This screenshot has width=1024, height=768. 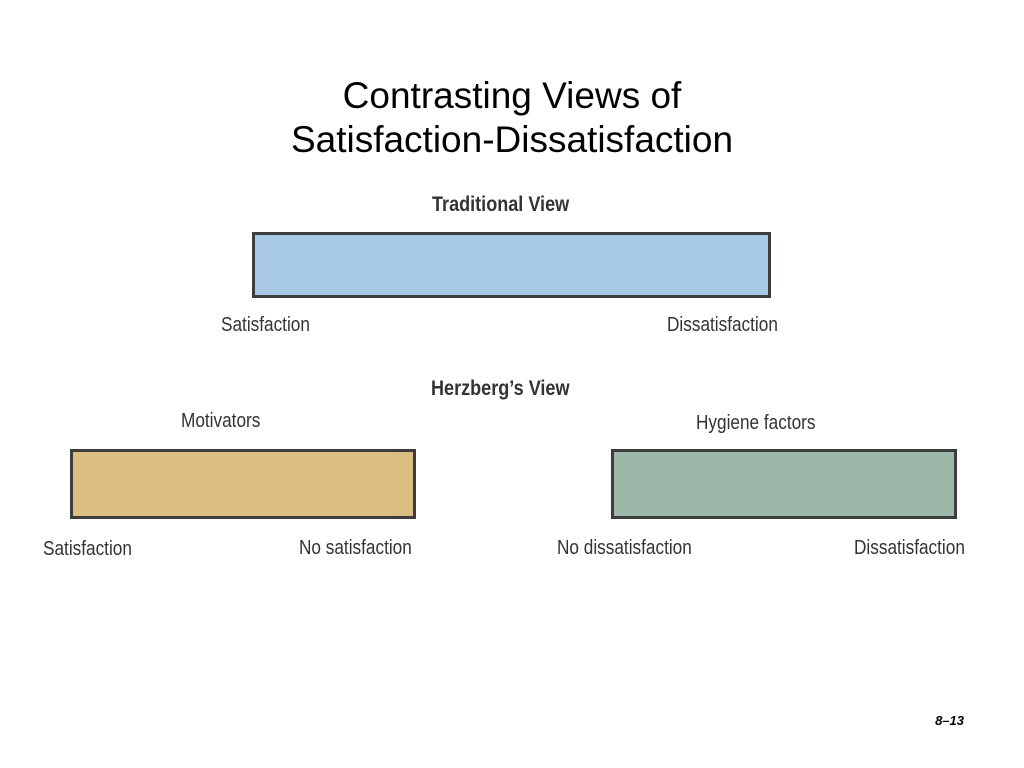 What do you see at coordinates (784, 484) in the screenshot?
I see `hygiene-continuum-bar` at bounding box center [784, 484].